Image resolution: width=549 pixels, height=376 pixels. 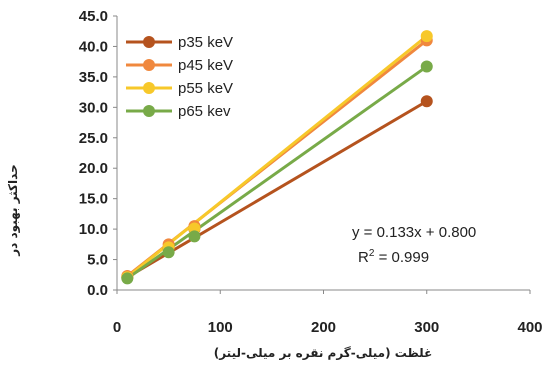 I want to click on legend-label: p45 keV, so click(x=205, y=65).